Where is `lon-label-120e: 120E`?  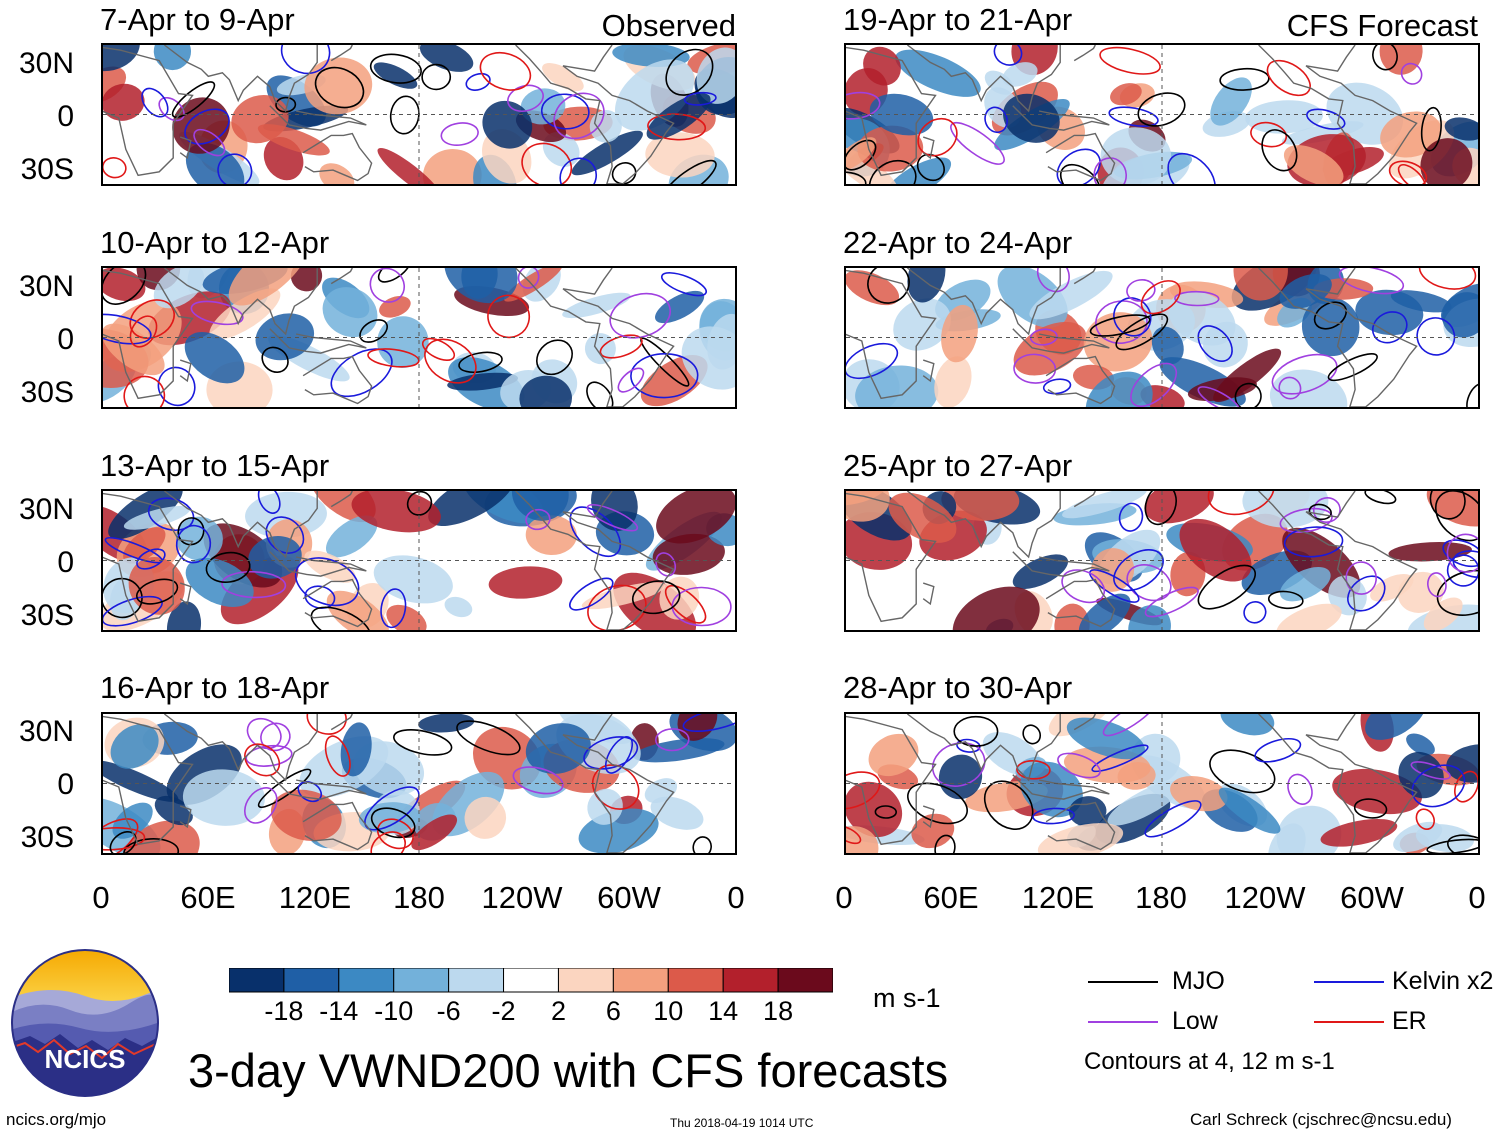
lon-label-120e: 120E is located at coordinates (315, 897).